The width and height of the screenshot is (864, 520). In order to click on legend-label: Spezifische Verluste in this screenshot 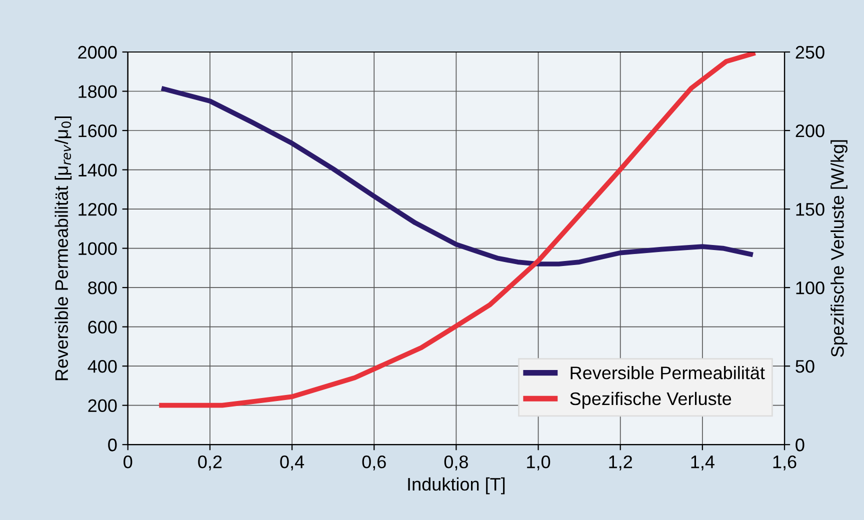, I will do `click(651, 400)`.